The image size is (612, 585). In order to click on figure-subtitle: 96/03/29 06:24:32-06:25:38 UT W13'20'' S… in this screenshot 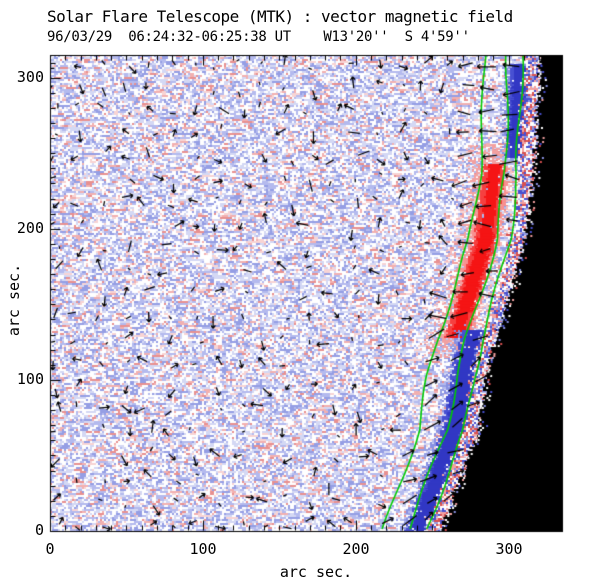, I will do `click(258, 37)`.